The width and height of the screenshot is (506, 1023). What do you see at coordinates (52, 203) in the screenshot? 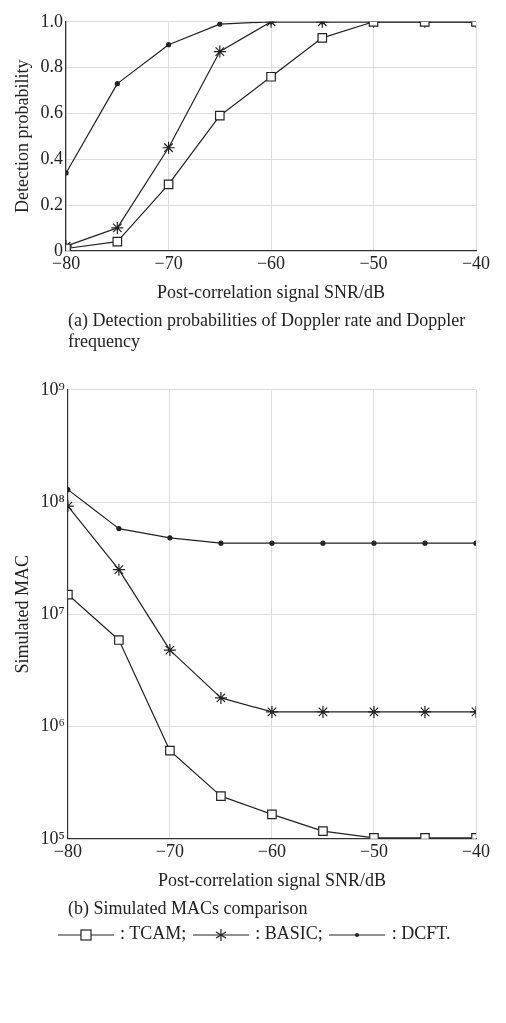
I see `y-tick-label: 0.2` at bounding box center [52, 203].